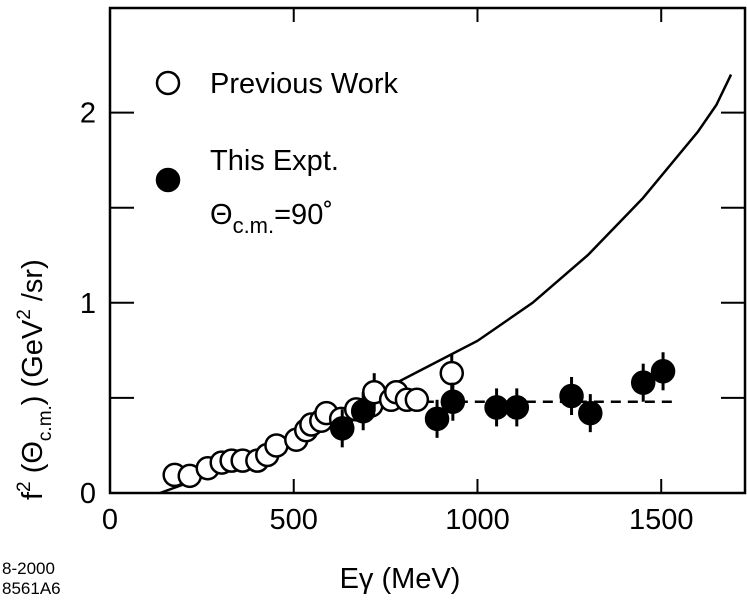  Describe the element at coordinates (88, 114) in the screenshot. I see `y-tick-label: 2` at that location.